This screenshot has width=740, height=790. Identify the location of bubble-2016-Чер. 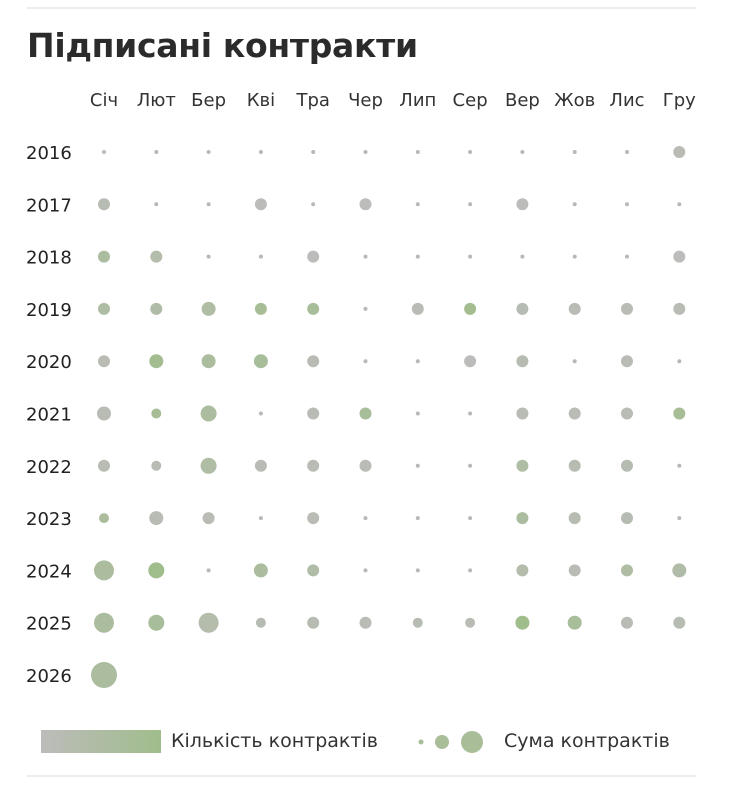
(365, 152).